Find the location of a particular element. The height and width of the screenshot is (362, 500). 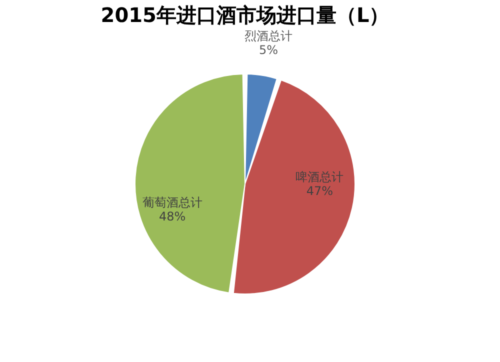

data-label: 48% is located at coordinates (172, 217).